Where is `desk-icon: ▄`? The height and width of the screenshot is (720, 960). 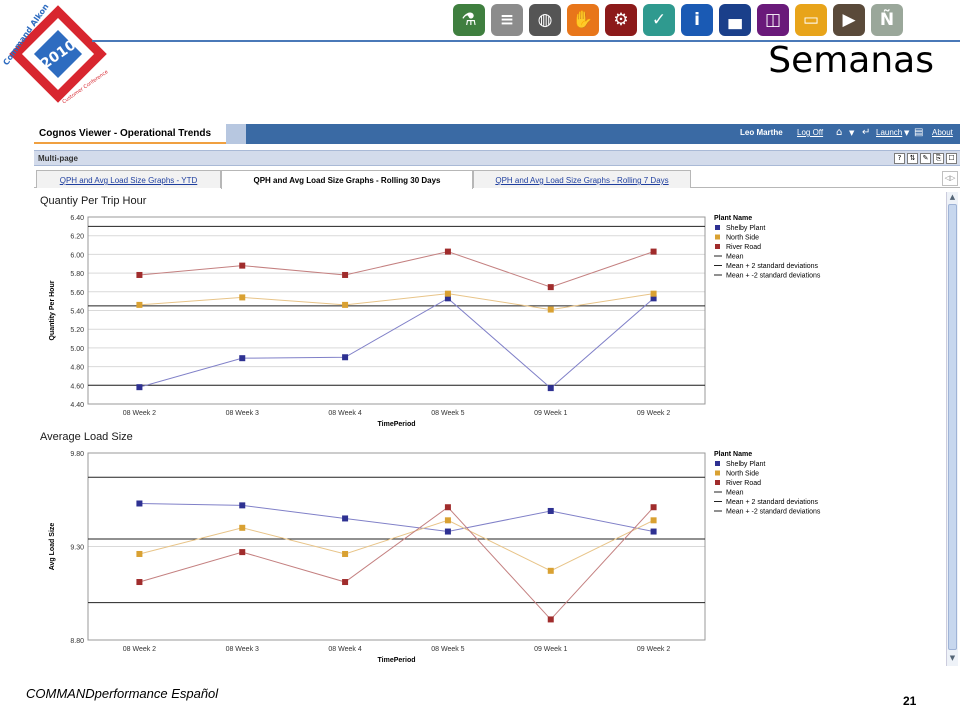
desk-icon: ▄ is located at coordinates (735, 20).